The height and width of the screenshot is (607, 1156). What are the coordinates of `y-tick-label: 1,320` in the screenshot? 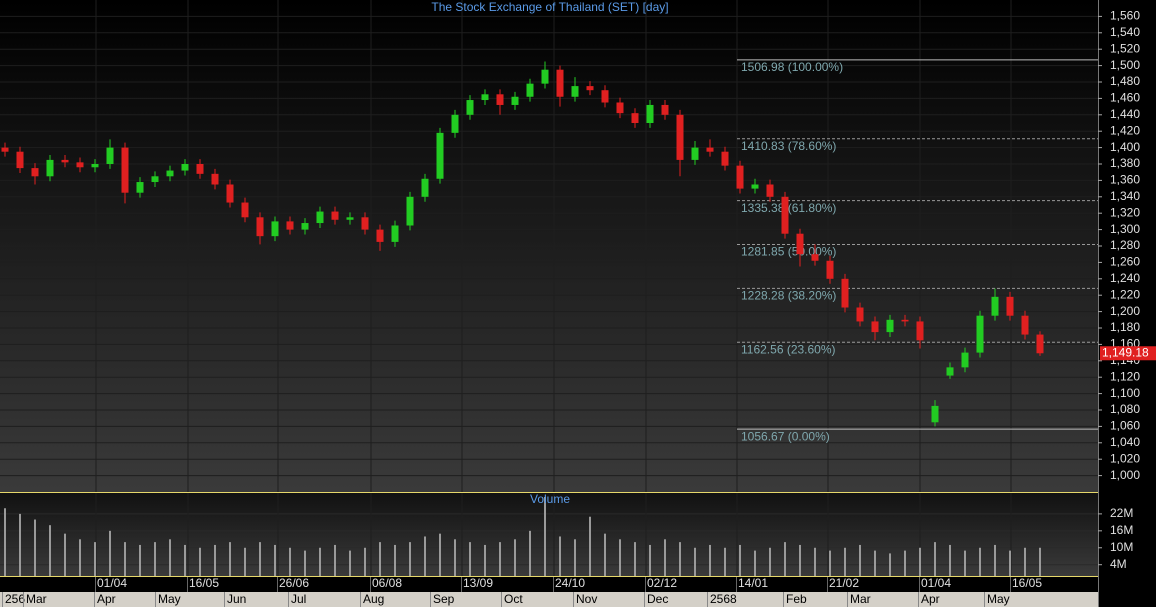 It's located at (1125, 212).